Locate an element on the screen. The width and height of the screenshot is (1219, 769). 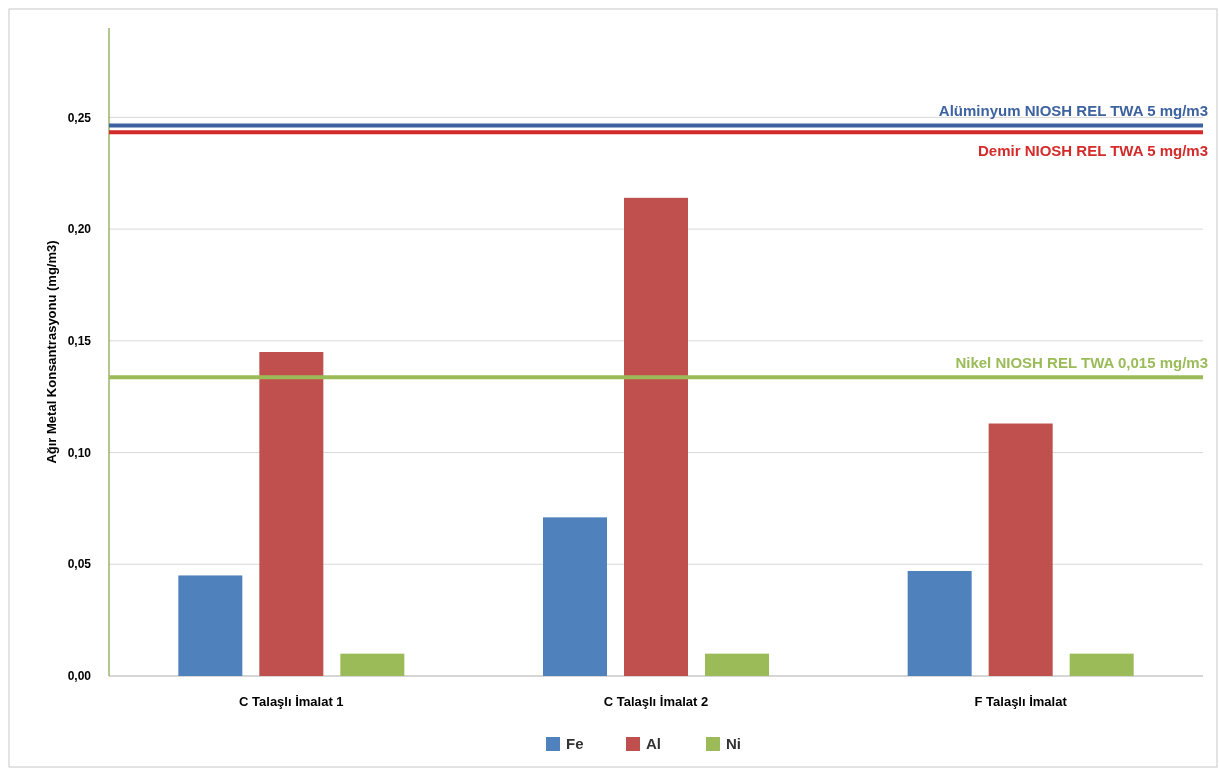
legend-label: Ni is located at coordinates (733, 744).